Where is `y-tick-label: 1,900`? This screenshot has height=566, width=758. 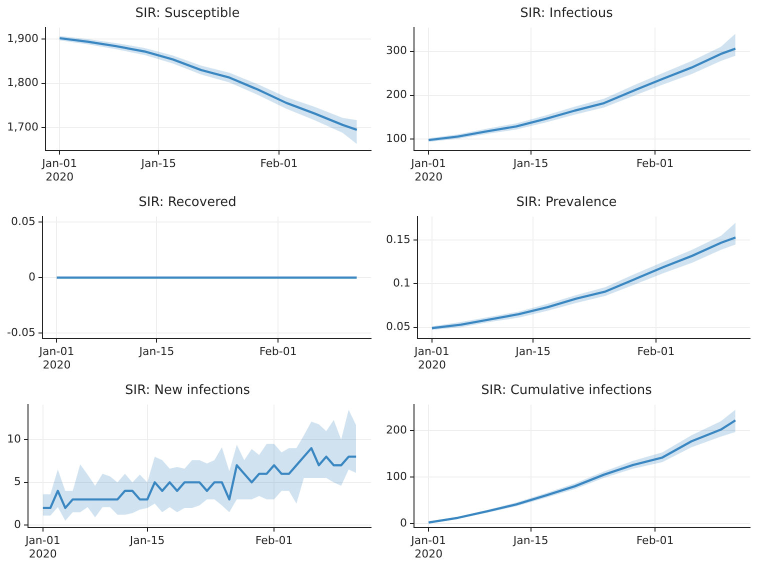
y-tick-label: 1,900 is located at coordinates (22, 38).